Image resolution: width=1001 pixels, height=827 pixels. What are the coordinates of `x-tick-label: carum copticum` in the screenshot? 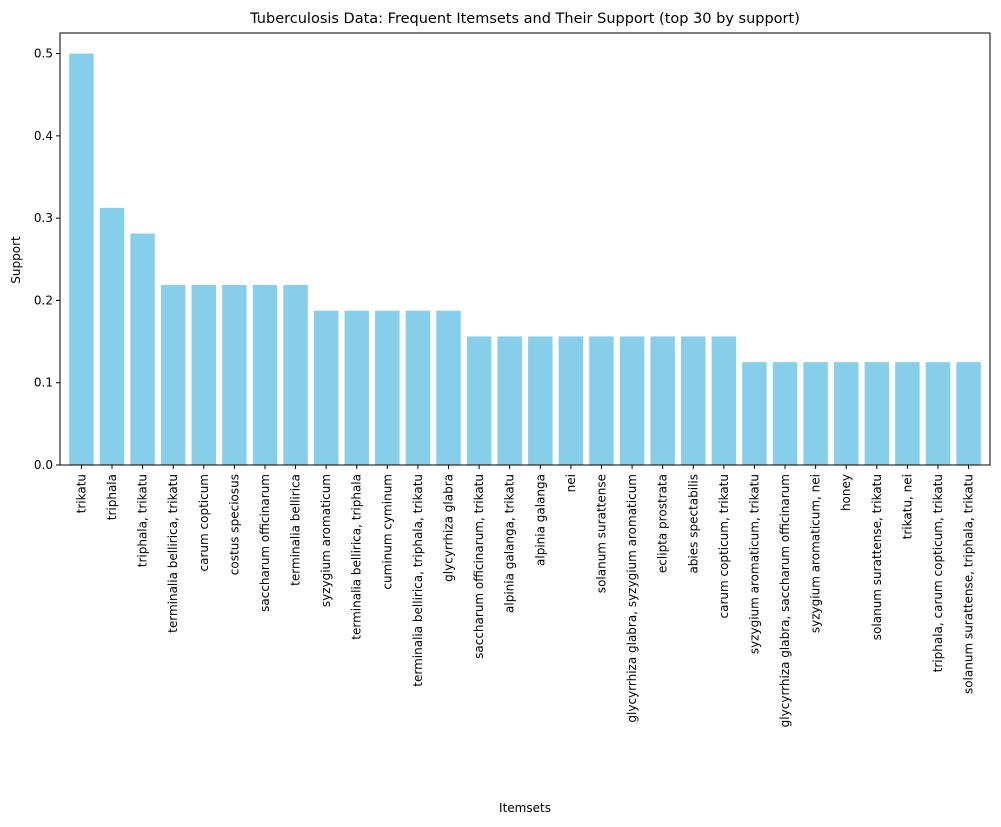 It's located at (204, 522).